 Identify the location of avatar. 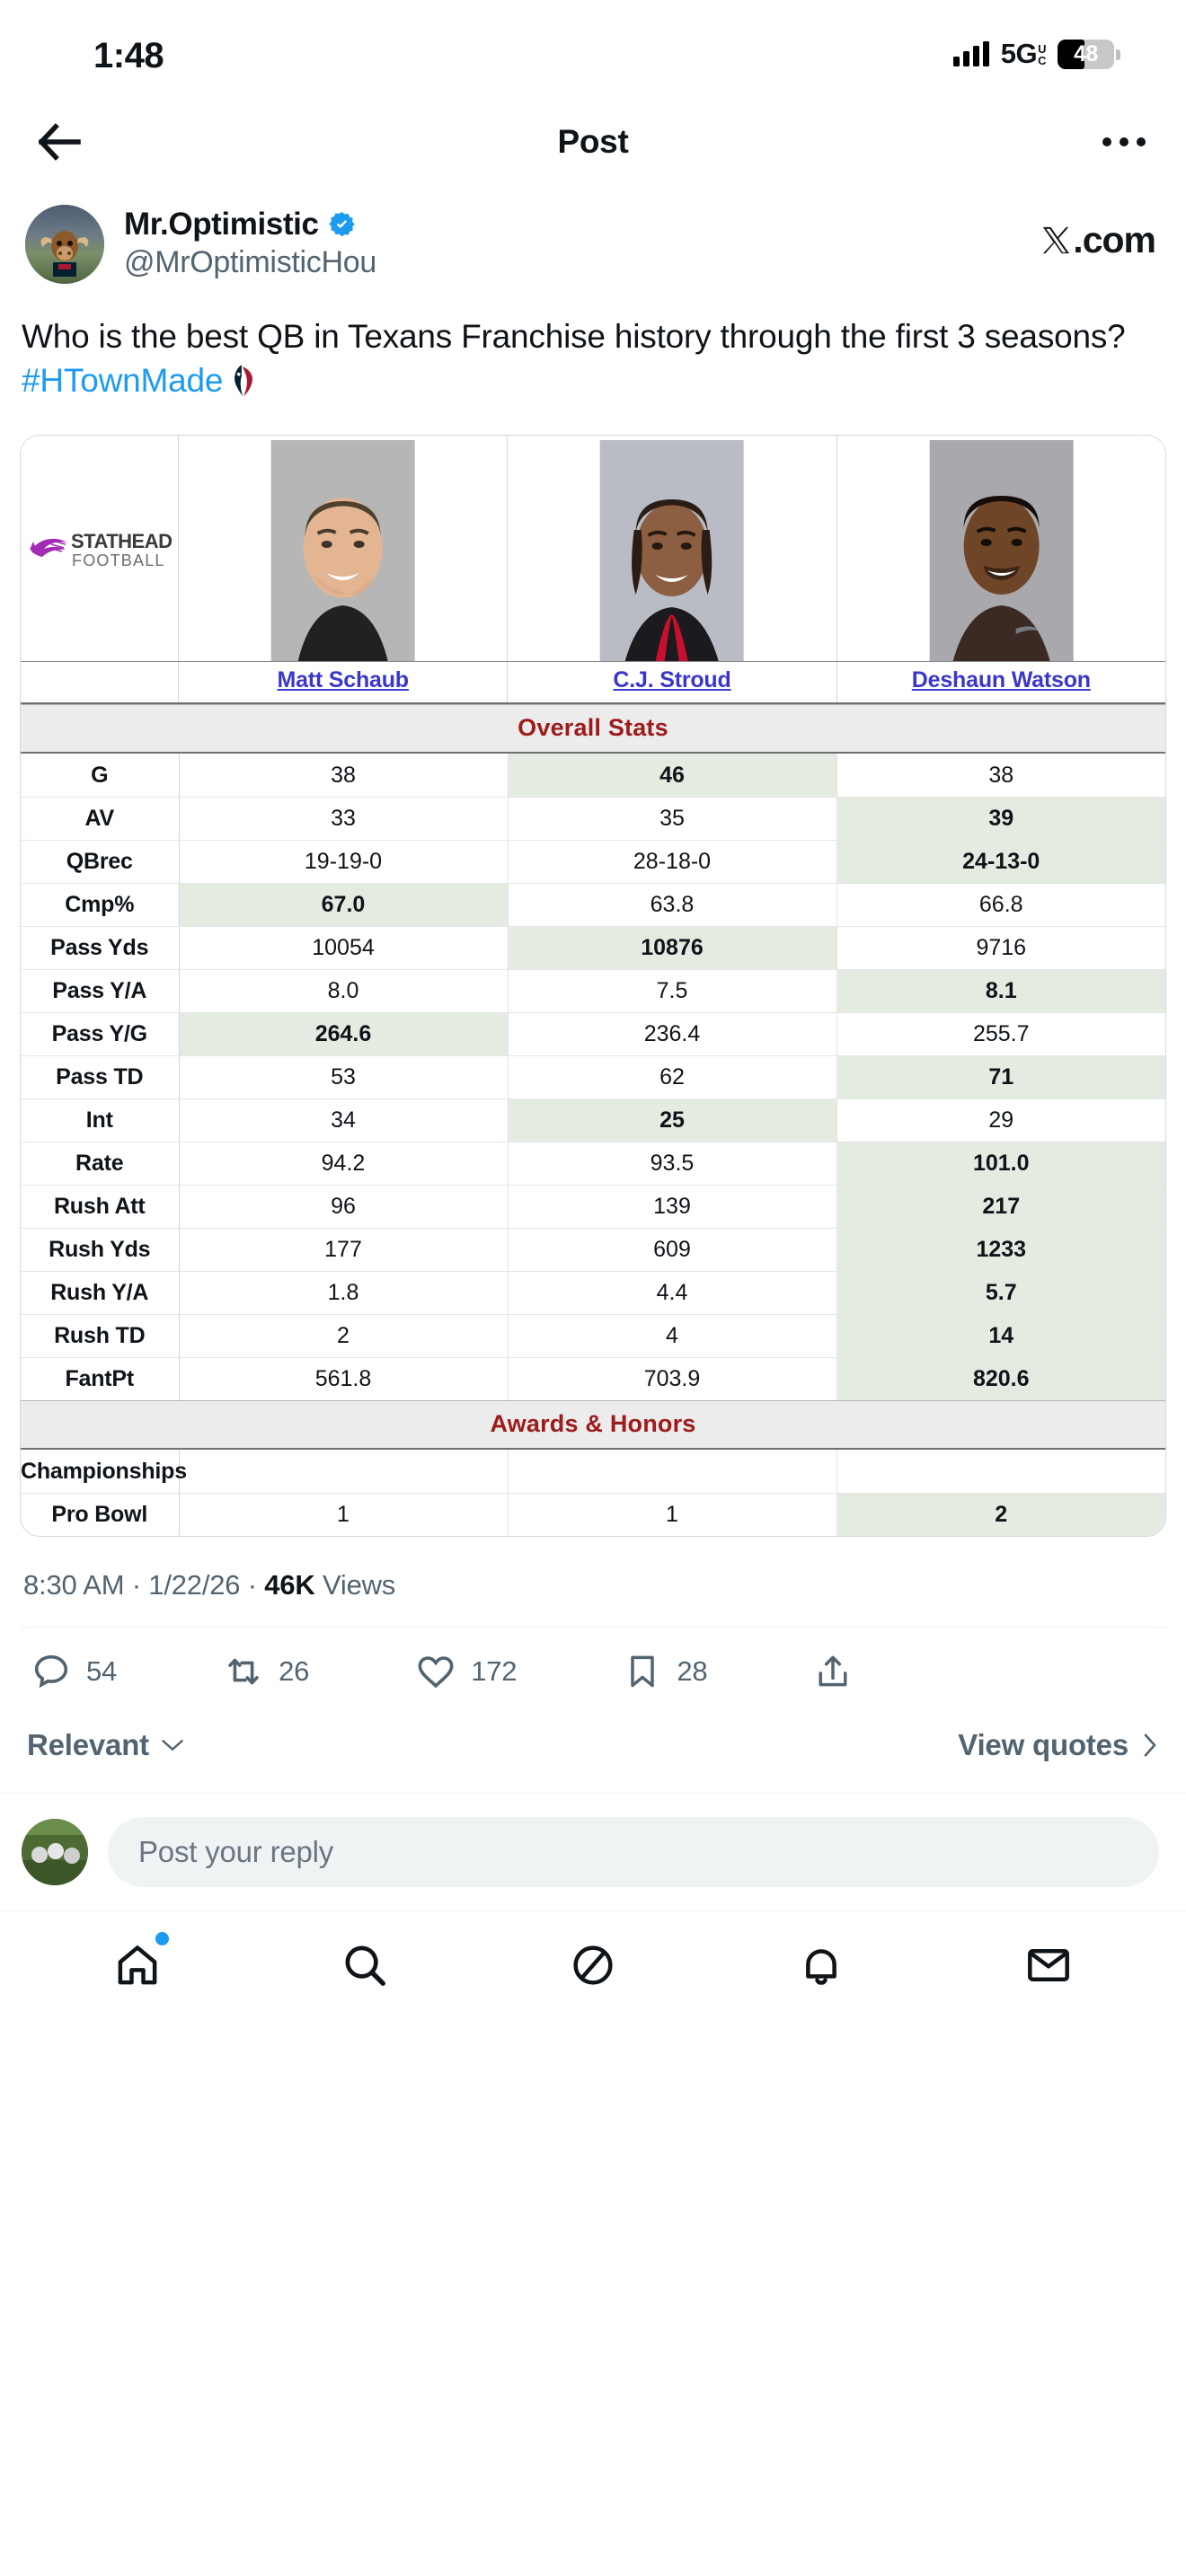
(64, 244).